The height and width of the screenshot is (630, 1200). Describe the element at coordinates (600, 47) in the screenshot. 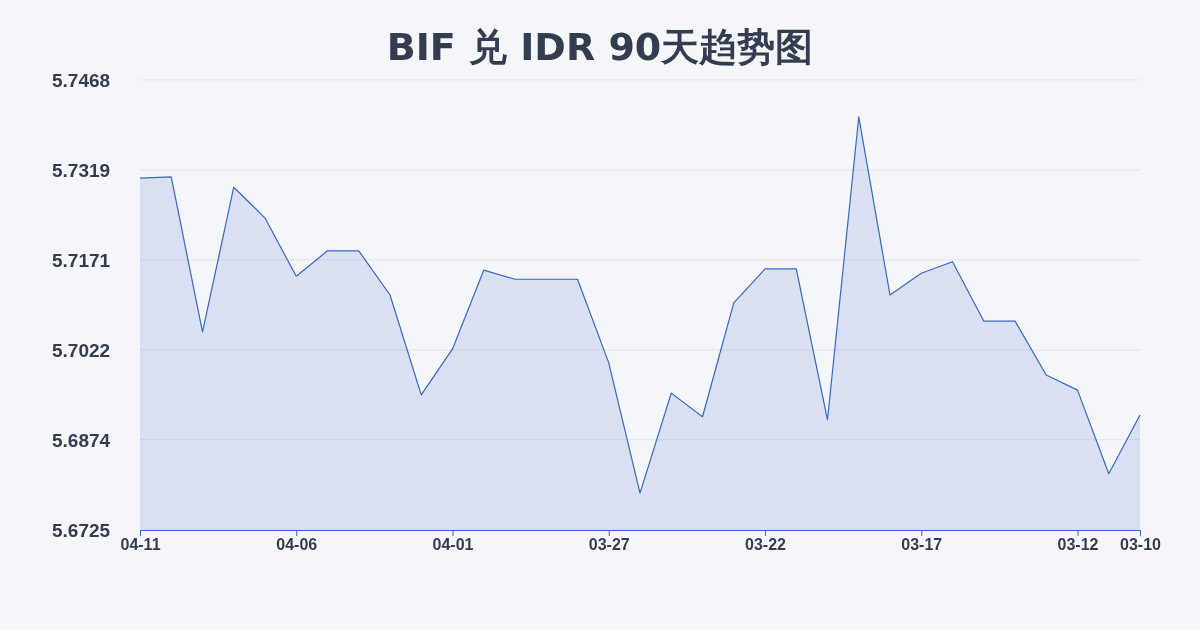

I see `chart-title: BIF 兑 IDR 90天趋势图` at that location.